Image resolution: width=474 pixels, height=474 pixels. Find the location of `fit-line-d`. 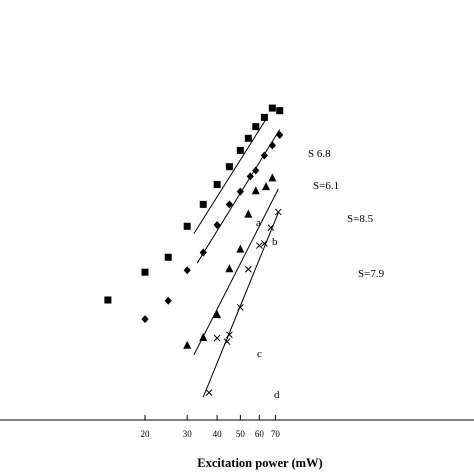

fit-line-d is located at coordinates (240, 305).